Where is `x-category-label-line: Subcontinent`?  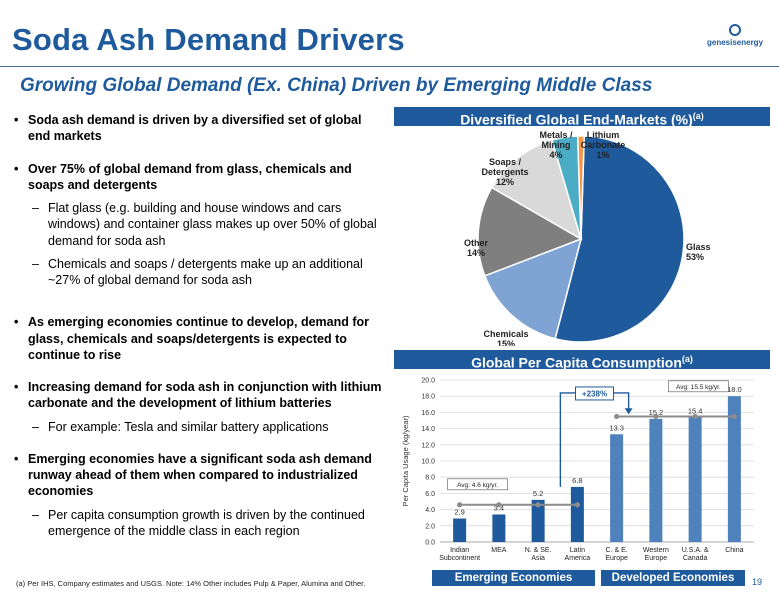
x-category-label-line: Subcontinent is located at coordinates (459, 558).